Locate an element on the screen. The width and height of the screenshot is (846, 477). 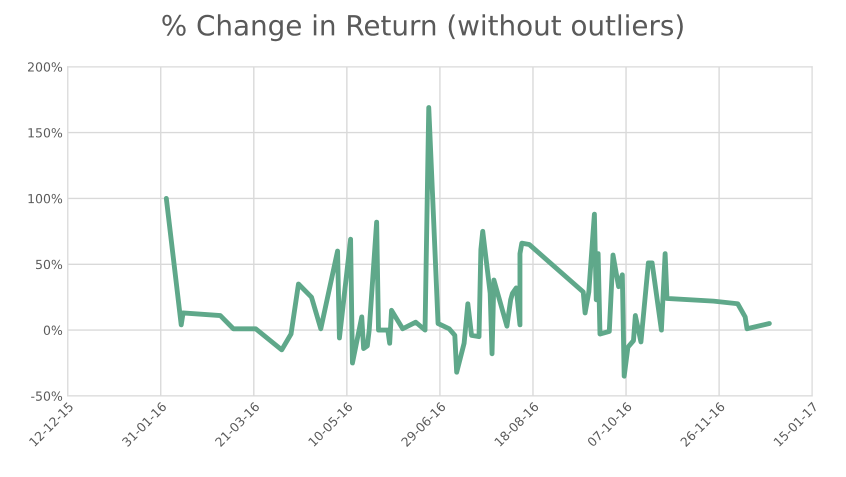
y-tick-label: 200% is located at coordinates (45, 67).